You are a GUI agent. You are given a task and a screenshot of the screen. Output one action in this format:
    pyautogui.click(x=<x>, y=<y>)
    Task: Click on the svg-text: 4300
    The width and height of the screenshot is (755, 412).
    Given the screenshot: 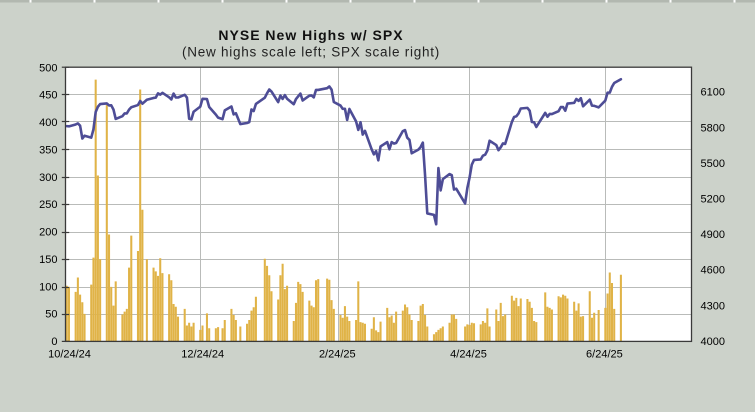 What is the action you would take?
    pyautogui.click(x=713, y=306)
    